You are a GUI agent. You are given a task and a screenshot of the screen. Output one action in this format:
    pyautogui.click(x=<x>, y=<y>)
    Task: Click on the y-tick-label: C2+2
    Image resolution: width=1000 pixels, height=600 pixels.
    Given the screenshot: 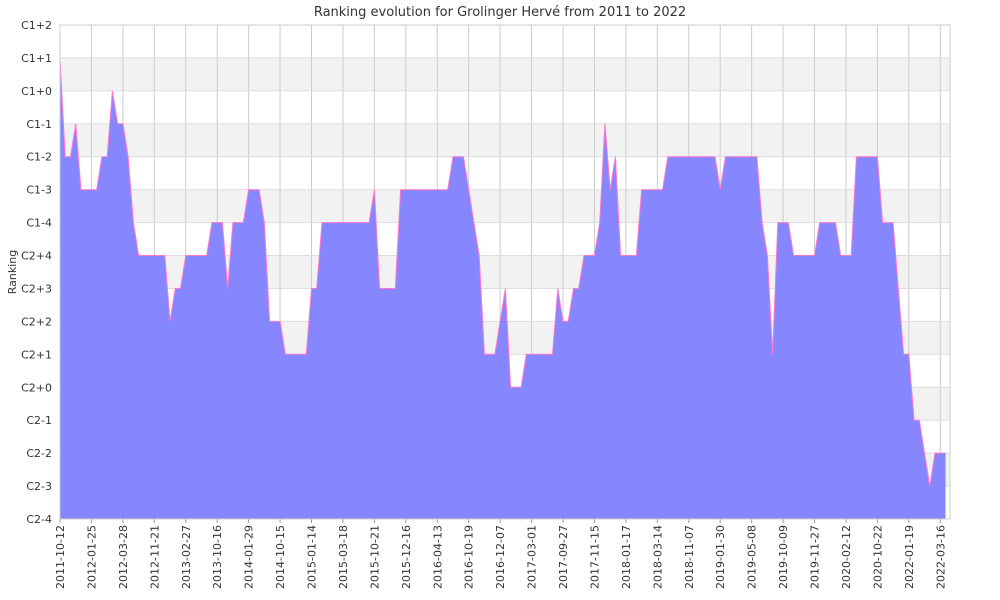 What is the action you would take?
    pyautogui.click(x=36, y=321)
    